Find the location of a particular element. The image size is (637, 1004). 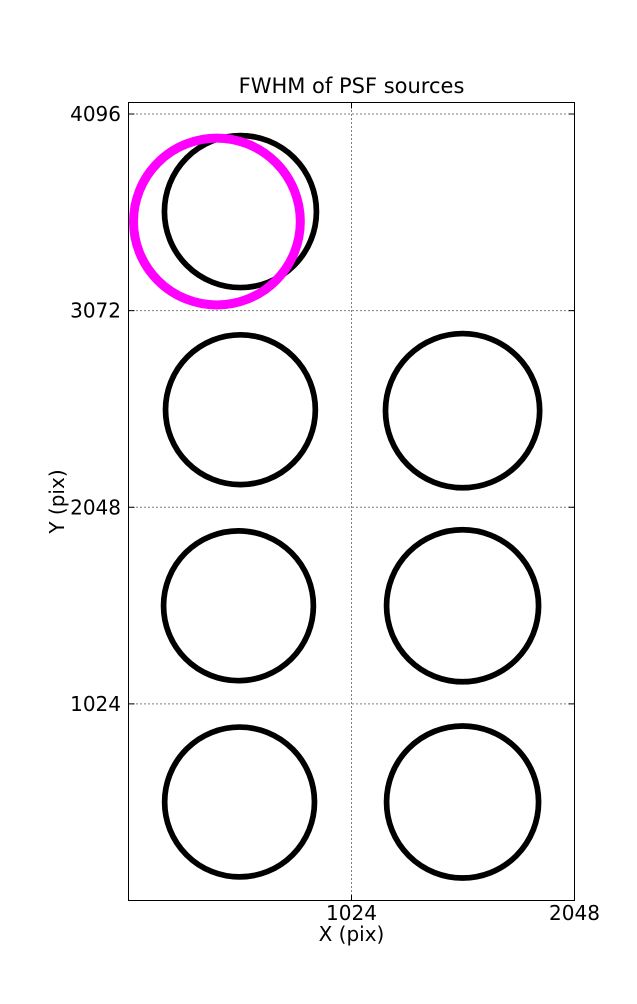

y-tick-label: 1024 is located at coordinates (95, 704).